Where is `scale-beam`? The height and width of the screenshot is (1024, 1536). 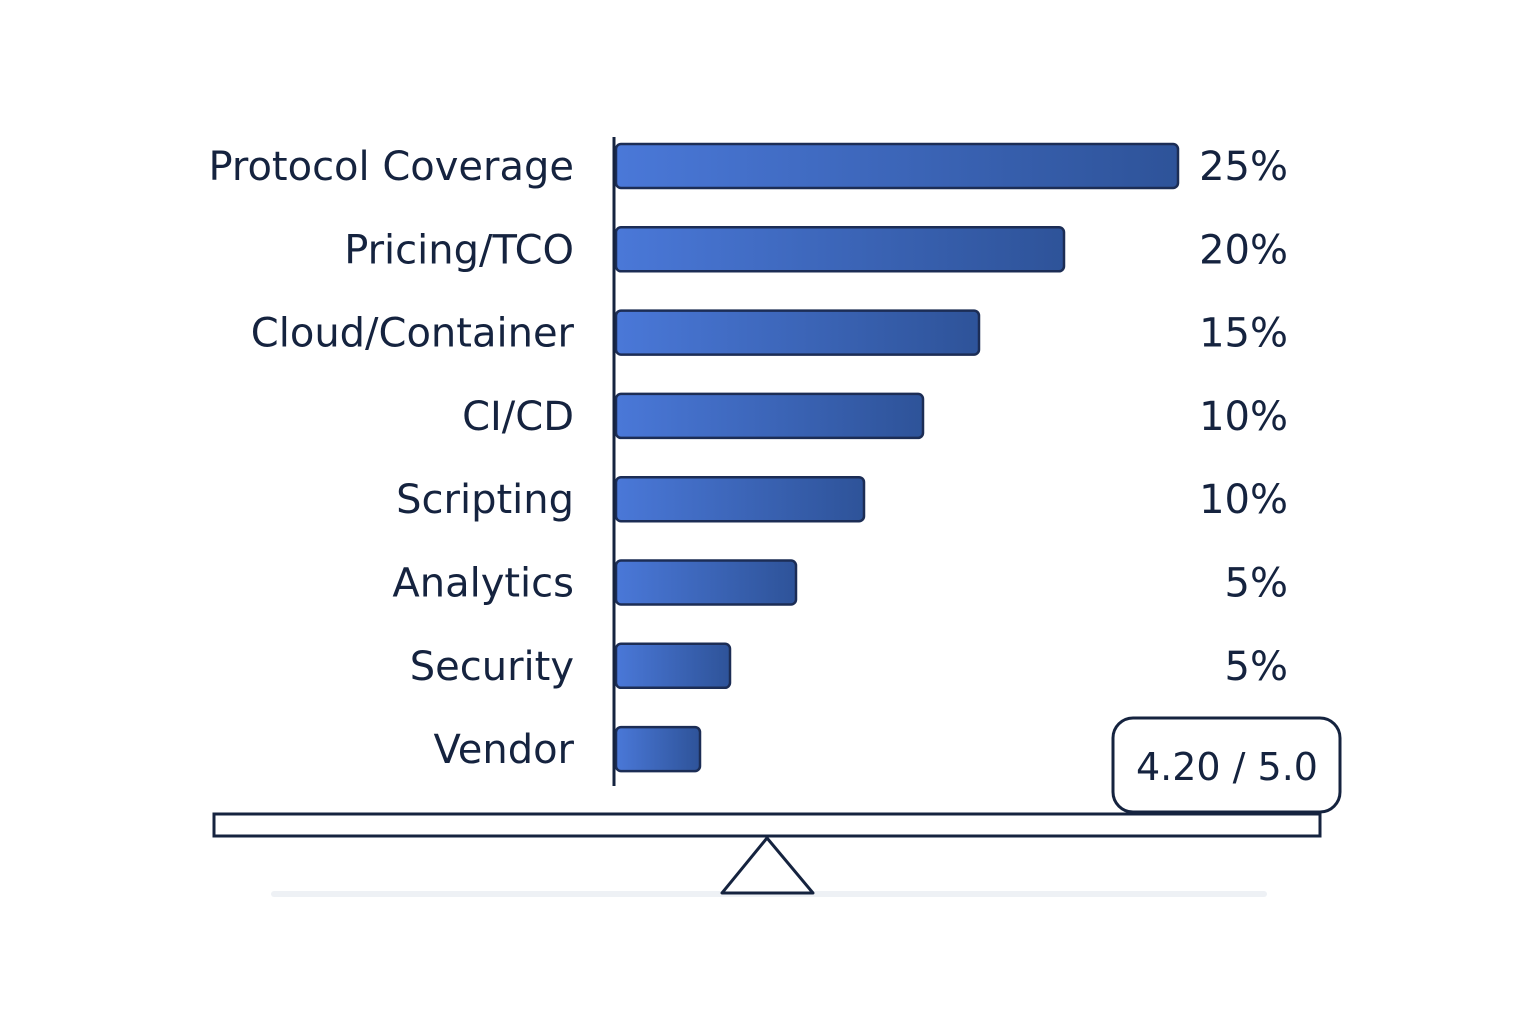 scale-beam is located at coordinates (767, 825).